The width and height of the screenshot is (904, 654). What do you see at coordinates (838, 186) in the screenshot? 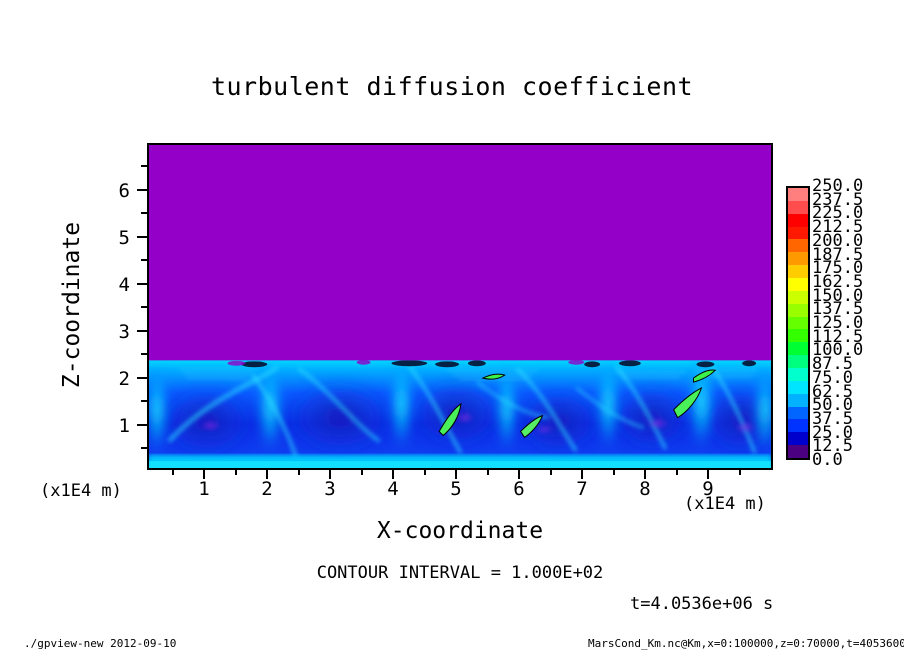
I see `colorbar-tick-label: 250.0` at bounding box center [838, 186].